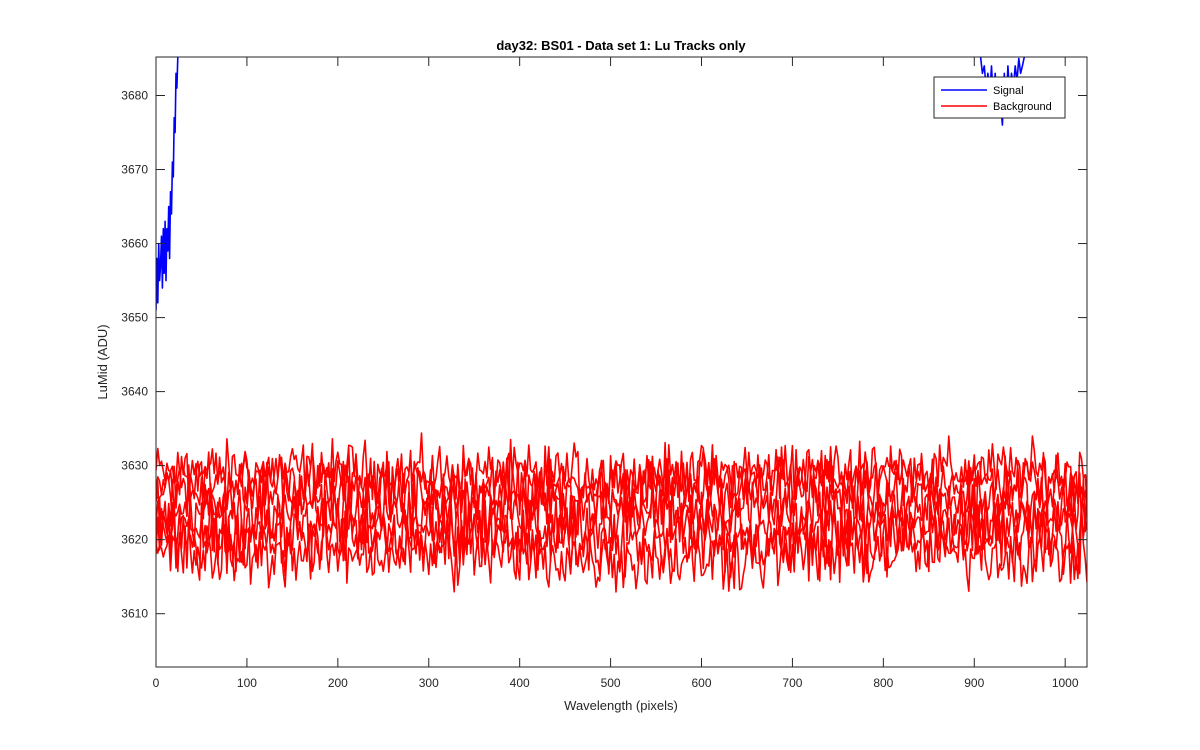 The width and height of the screenshot is (1200, 750). What do you see at coordinates (1022, 107) in the screenshot?
I see `legend-background-label: Background` at bounding box center [1022, 107].